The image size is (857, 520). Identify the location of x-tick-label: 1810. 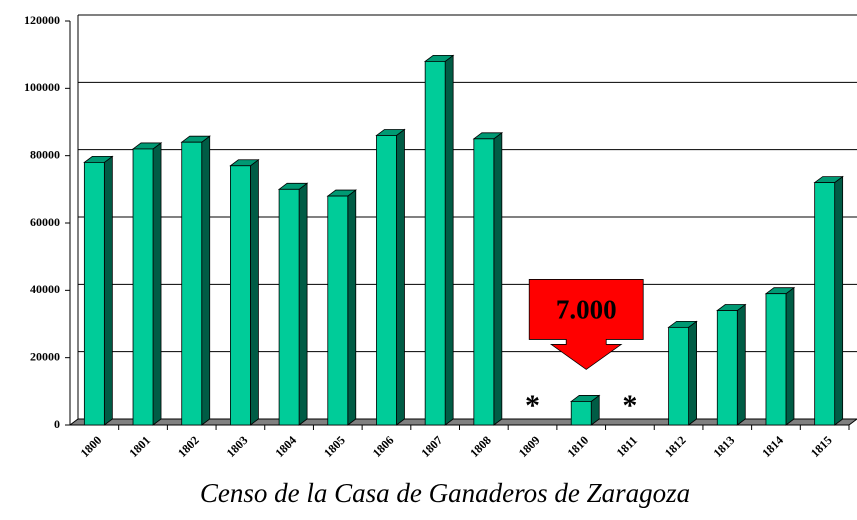
(577, 446).